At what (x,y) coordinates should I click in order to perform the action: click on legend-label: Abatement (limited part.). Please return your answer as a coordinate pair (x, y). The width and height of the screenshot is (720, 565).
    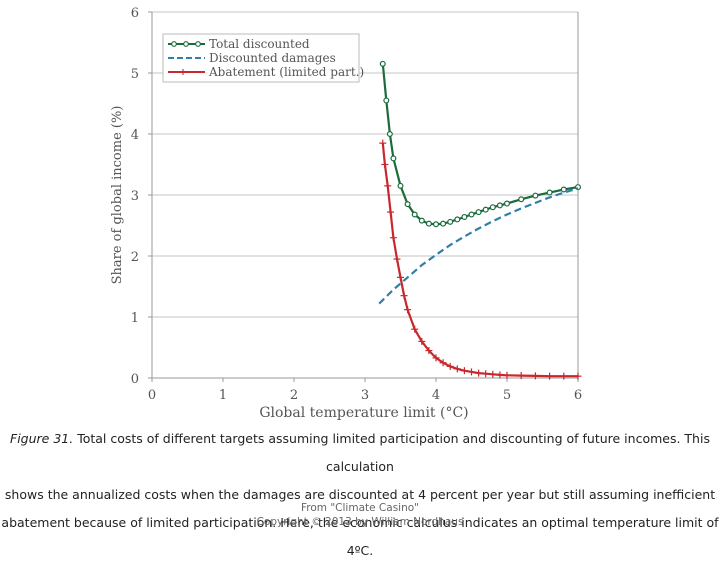
    Looking at the image, I should click on (286, 72).